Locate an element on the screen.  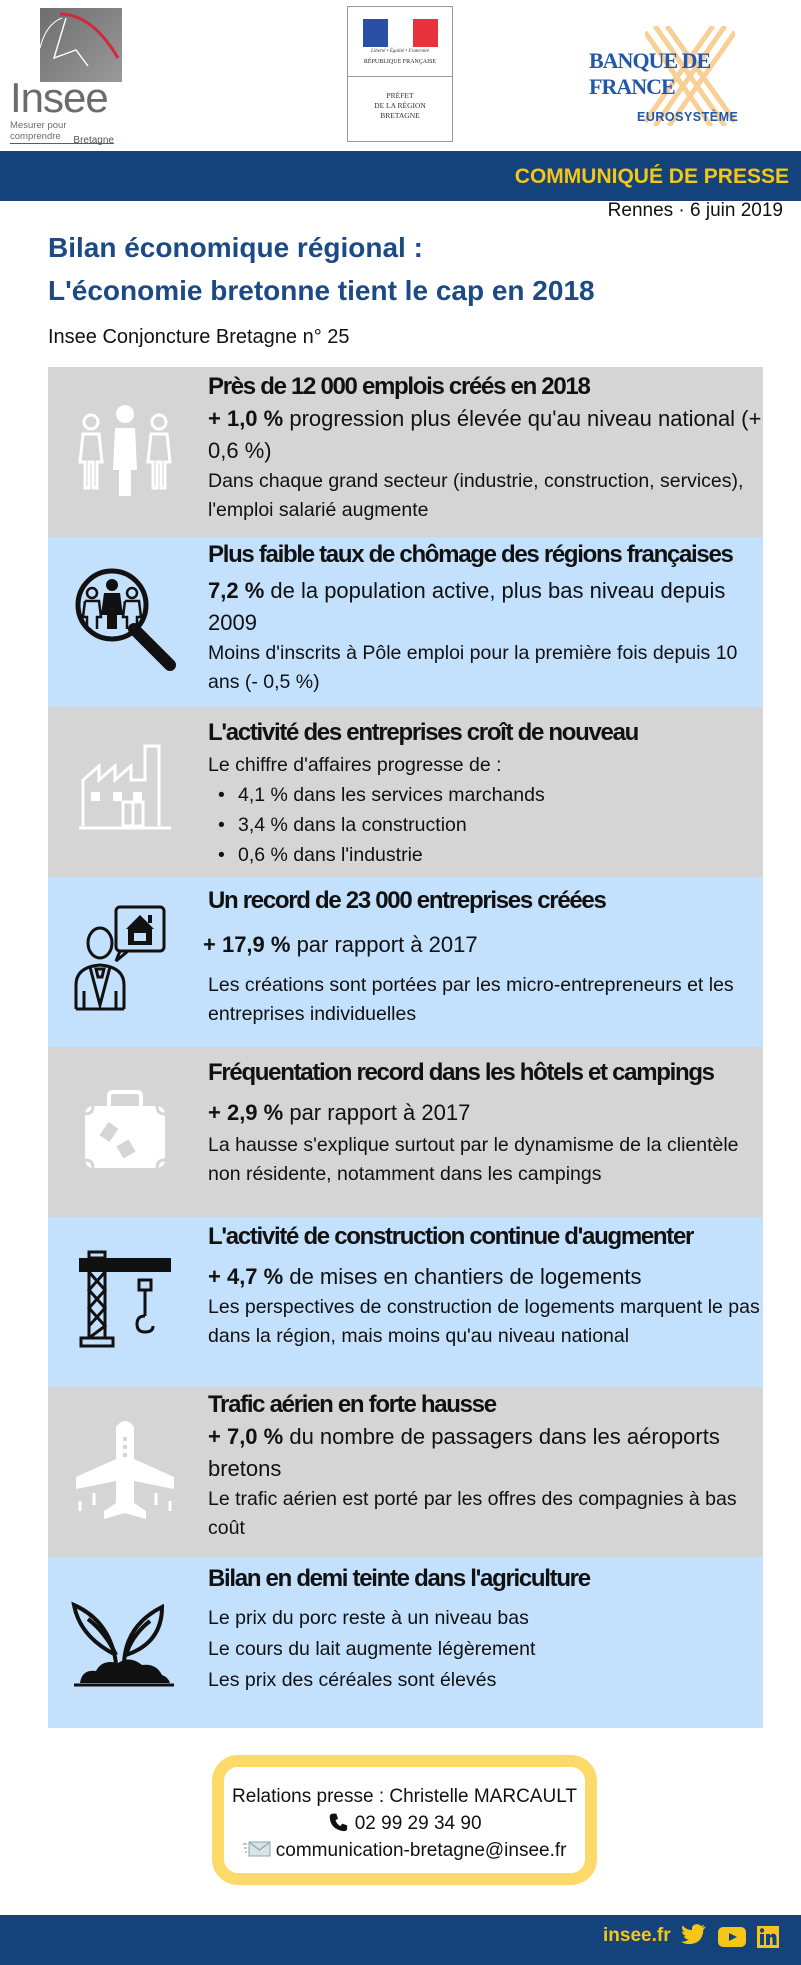
factory-icon is located at coordinates (125, 790).